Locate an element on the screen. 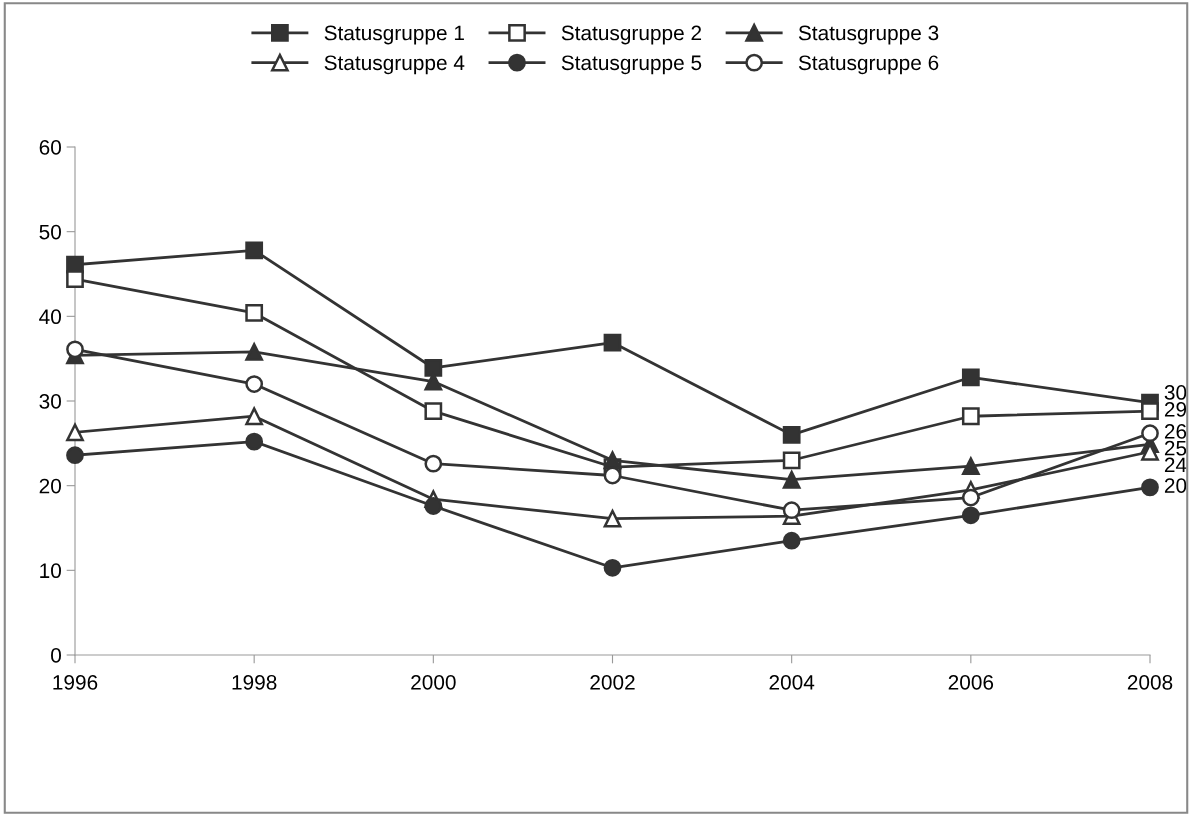 This screenshot has height=816, width=1192. y-tick-label: 10 is located at coordinates (50, 571).